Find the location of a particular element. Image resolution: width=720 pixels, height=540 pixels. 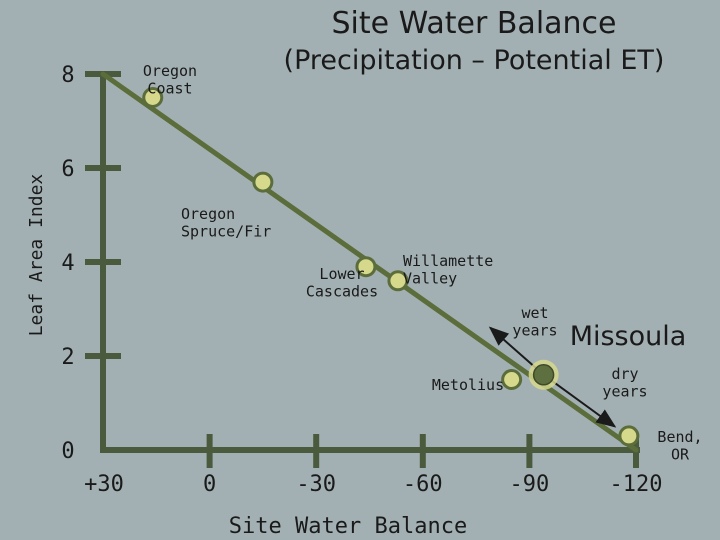

y-tick-label: 2 is located at coordinates (67, 357).